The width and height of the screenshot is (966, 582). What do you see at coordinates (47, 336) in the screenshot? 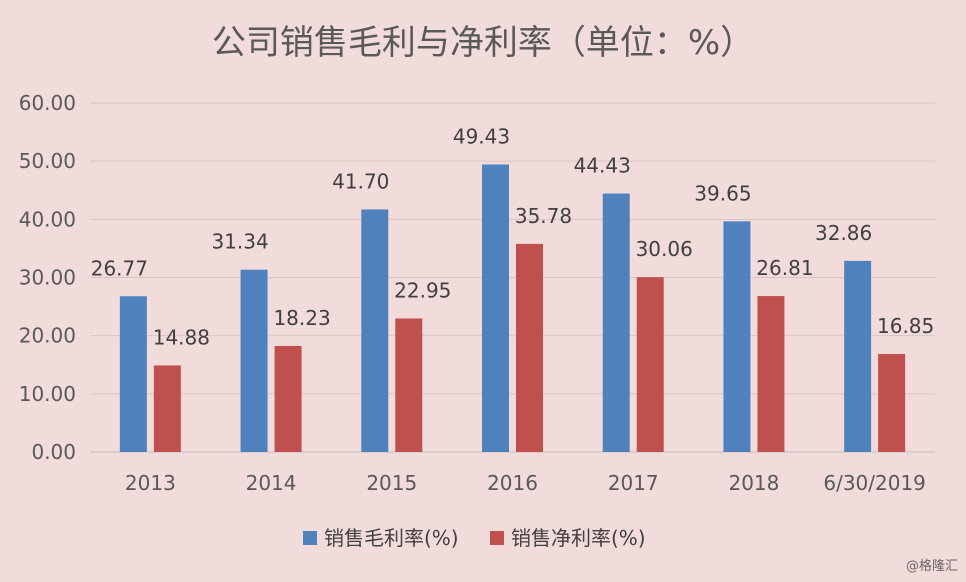
I see `y-tick-label: 20.00` at bounding box center [47, 336].